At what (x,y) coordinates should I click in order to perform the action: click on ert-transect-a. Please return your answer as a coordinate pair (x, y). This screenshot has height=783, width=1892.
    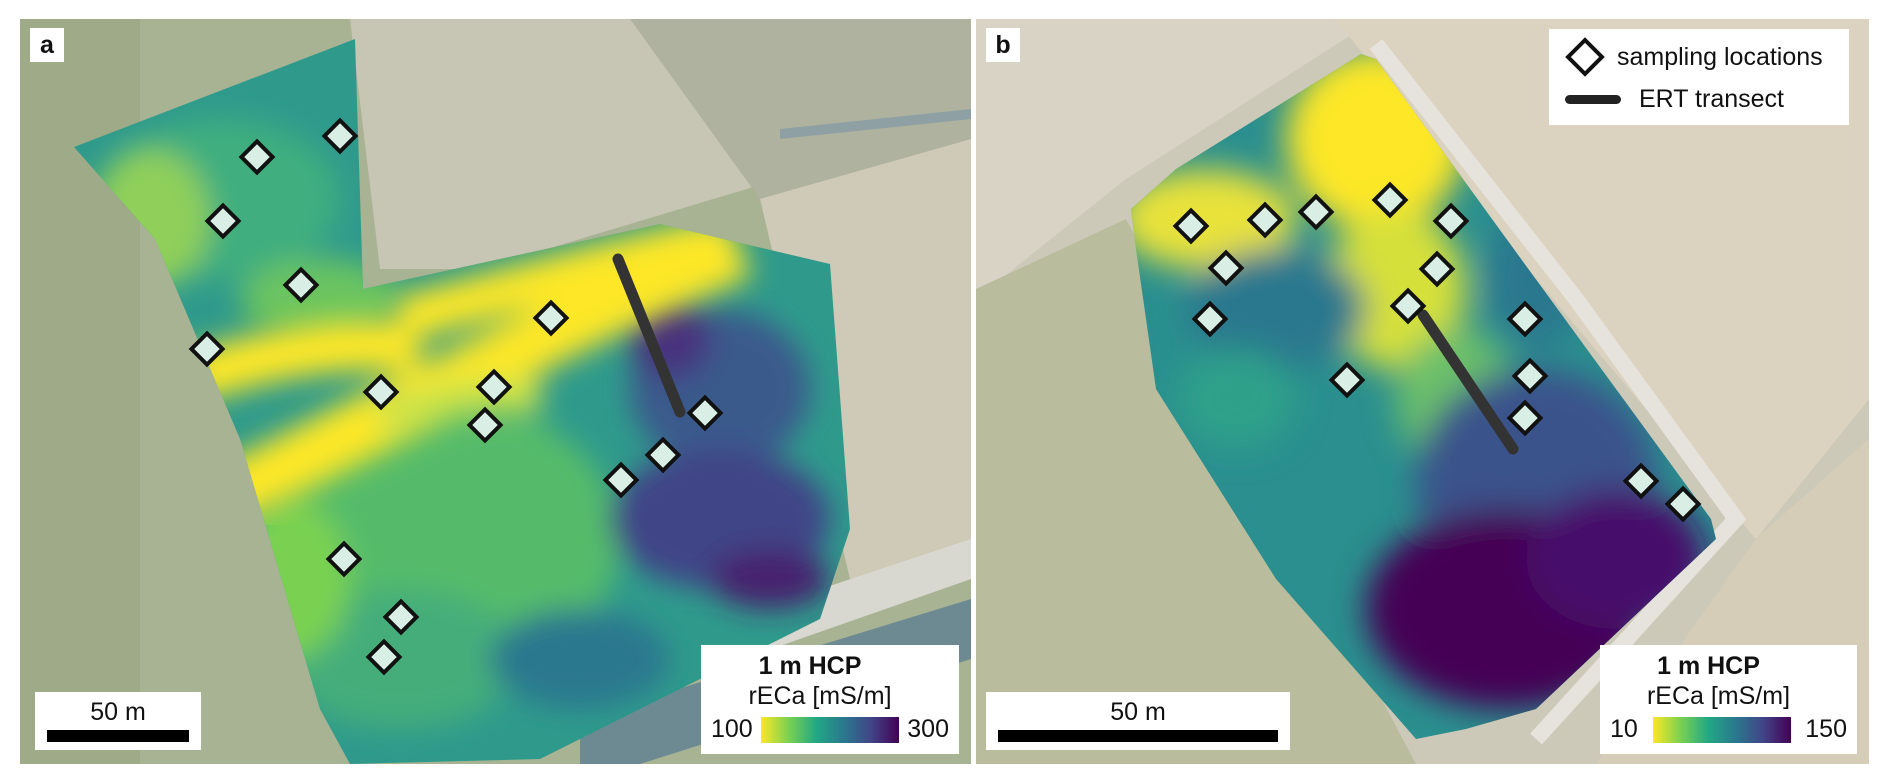
    Looking at the image, I should click on (649, 335).